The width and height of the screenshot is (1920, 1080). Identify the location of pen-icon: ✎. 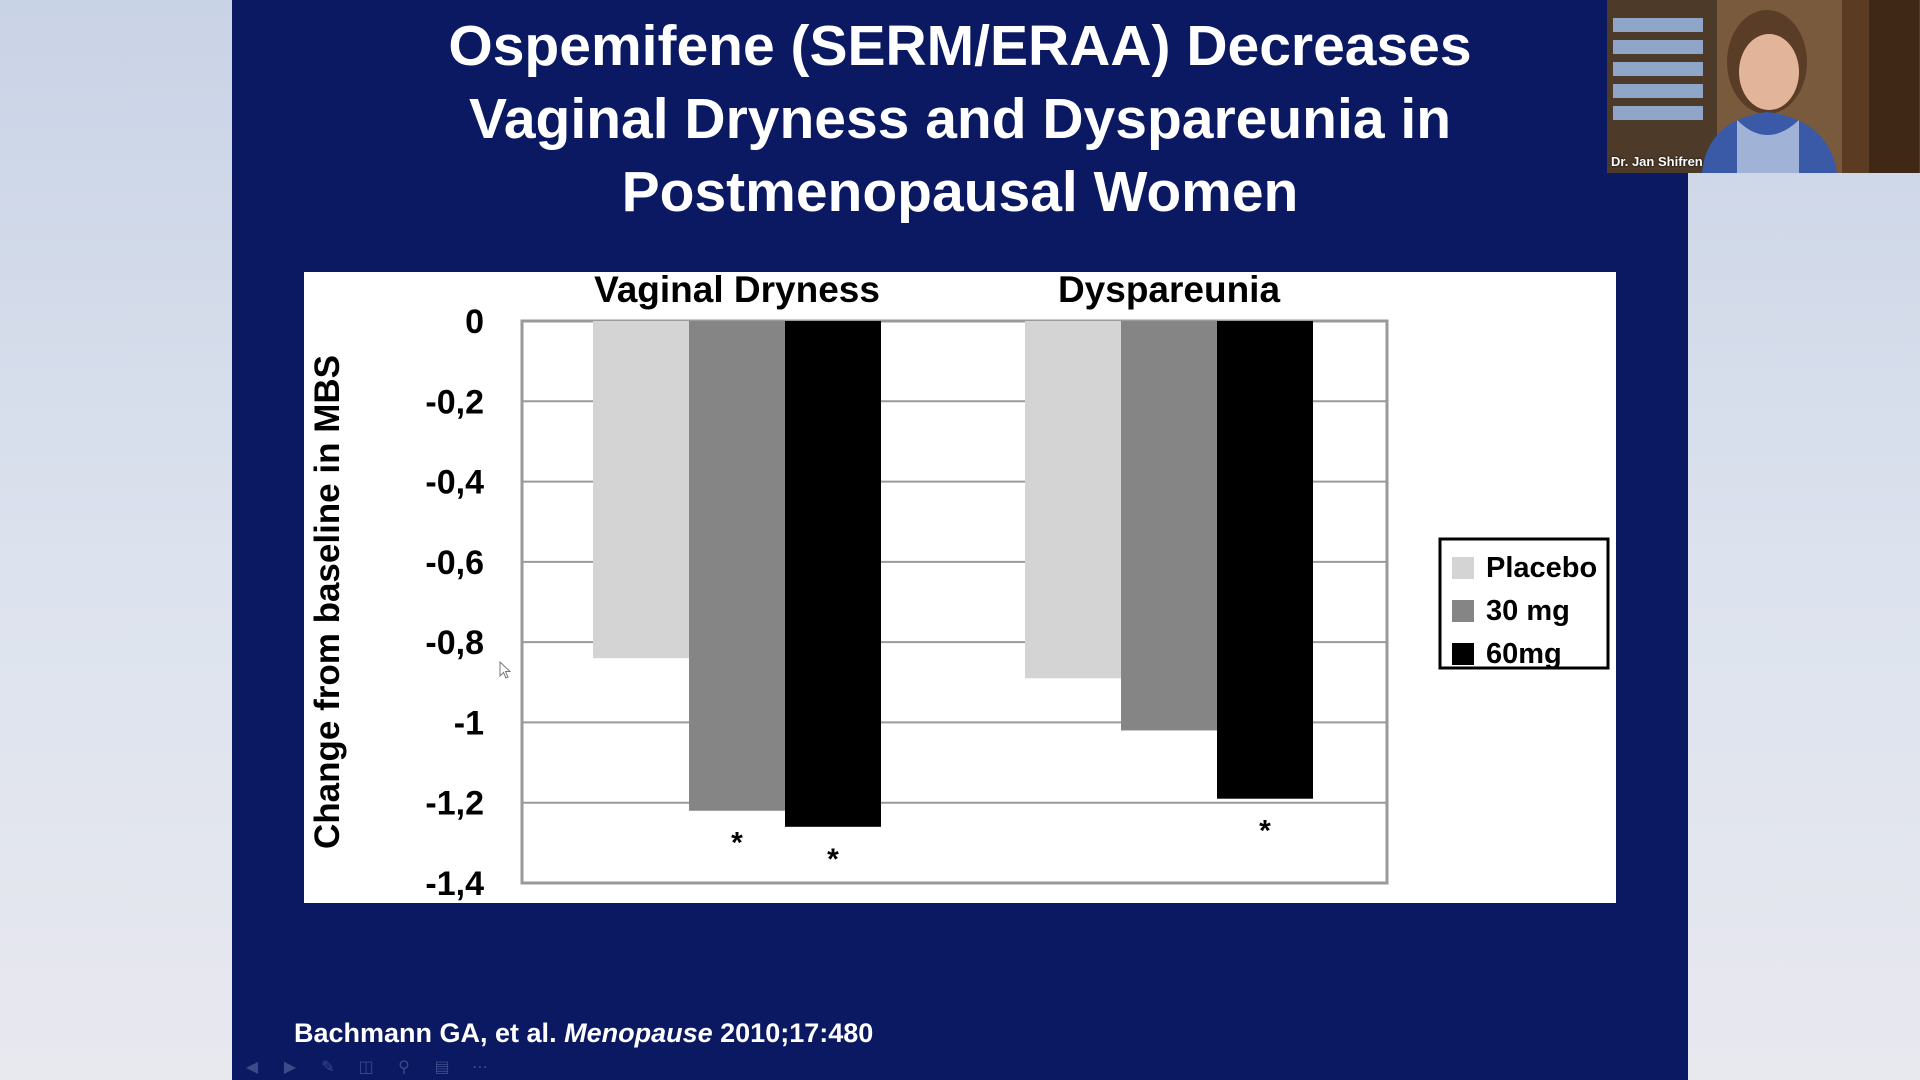
(328, 1066).